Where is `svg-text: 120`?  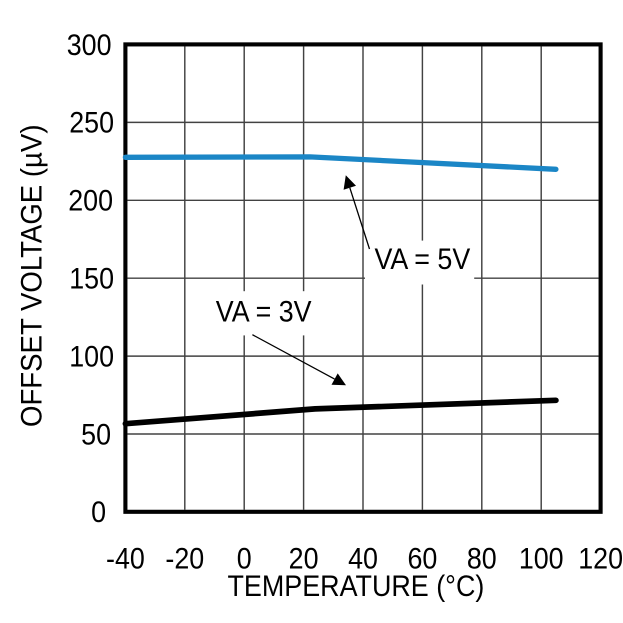 svg-text: 120 is located at coordinates (600, 559).